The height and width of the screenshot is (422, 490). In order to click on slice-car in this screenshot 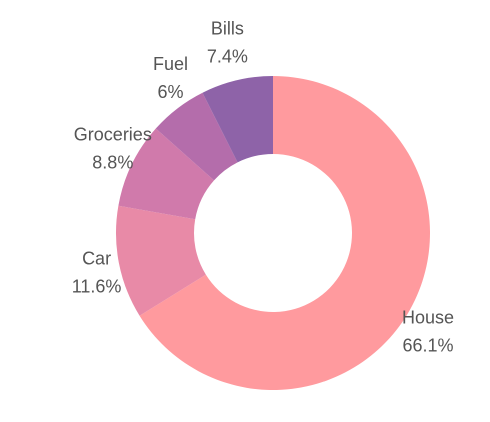, I will do `click(160, 260)`.